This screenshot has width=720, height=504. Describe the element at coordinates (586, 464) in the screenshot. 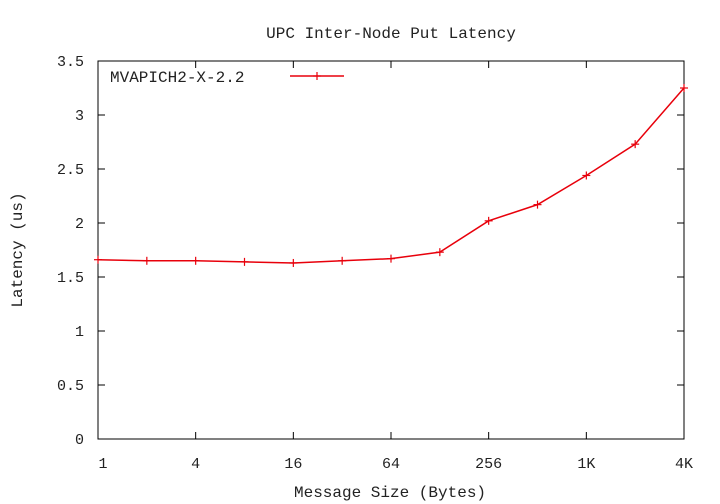

I see `x-tick-label: 1K` at that location.